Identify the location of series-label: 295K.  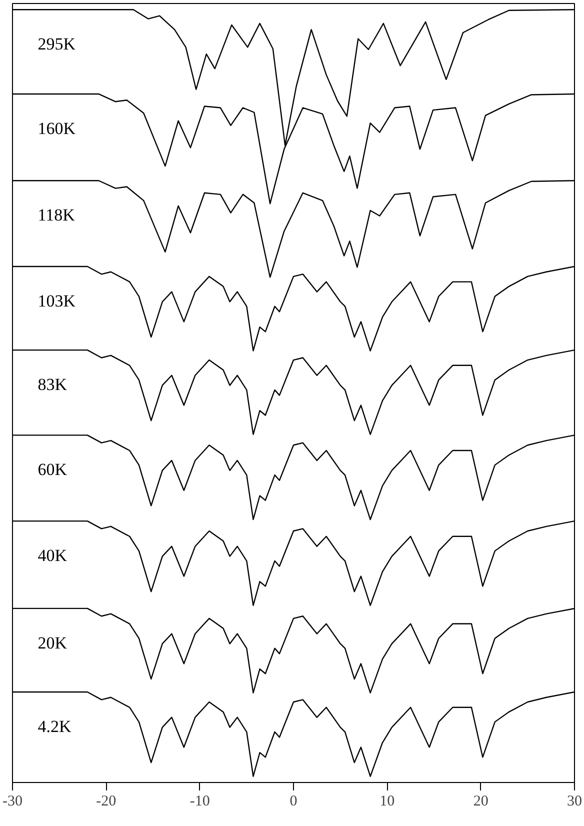
(57, 44).